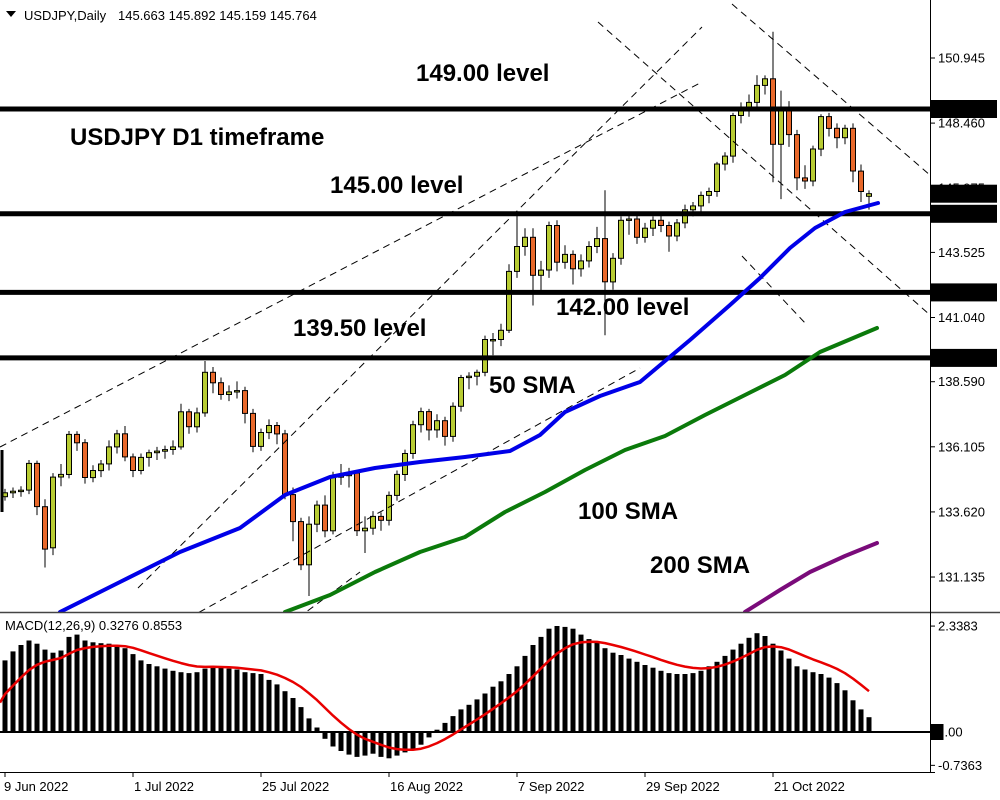 The image size is (1000, 800). What do you see at coordinates (217, 15) in the screenshot?
I see `chart-ohlc-values: 145.663 145.892 145.159 145.764` at bounding box center [217, 15].